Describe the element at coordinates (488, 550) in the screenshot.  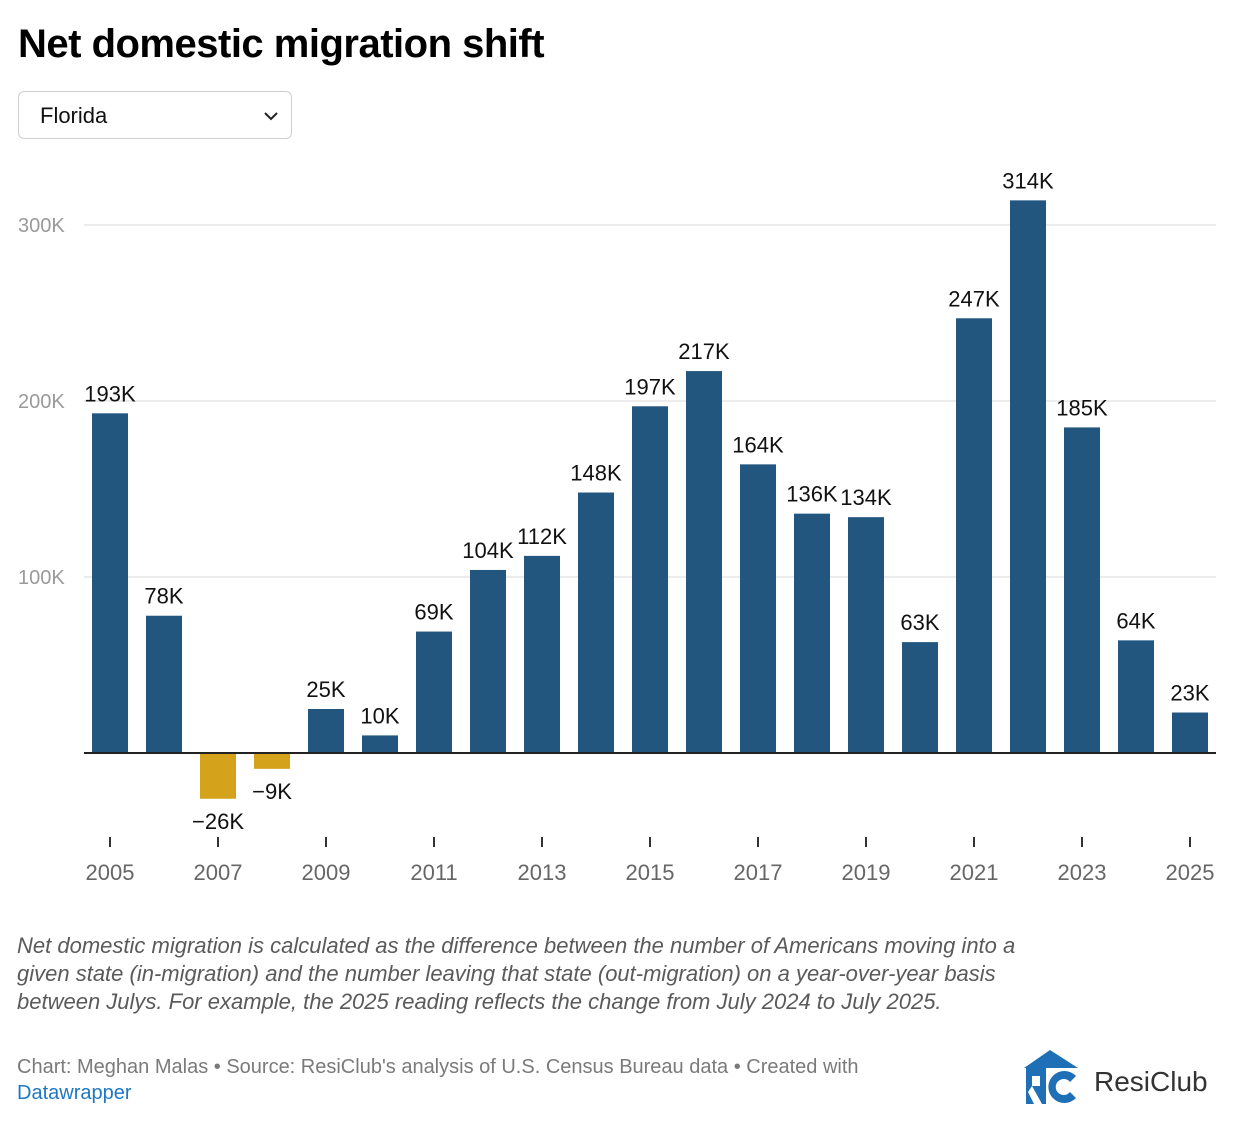
I see `data-label-2012: 104K` at that location.